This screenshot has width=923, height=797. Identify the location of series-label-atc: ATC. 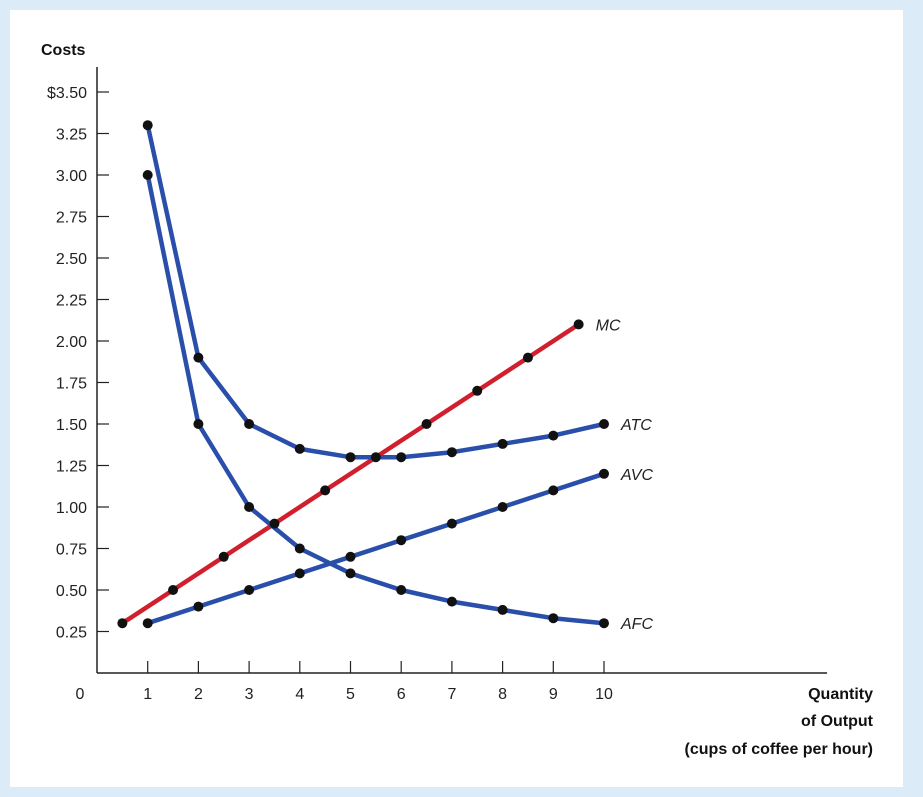
(636, 425).